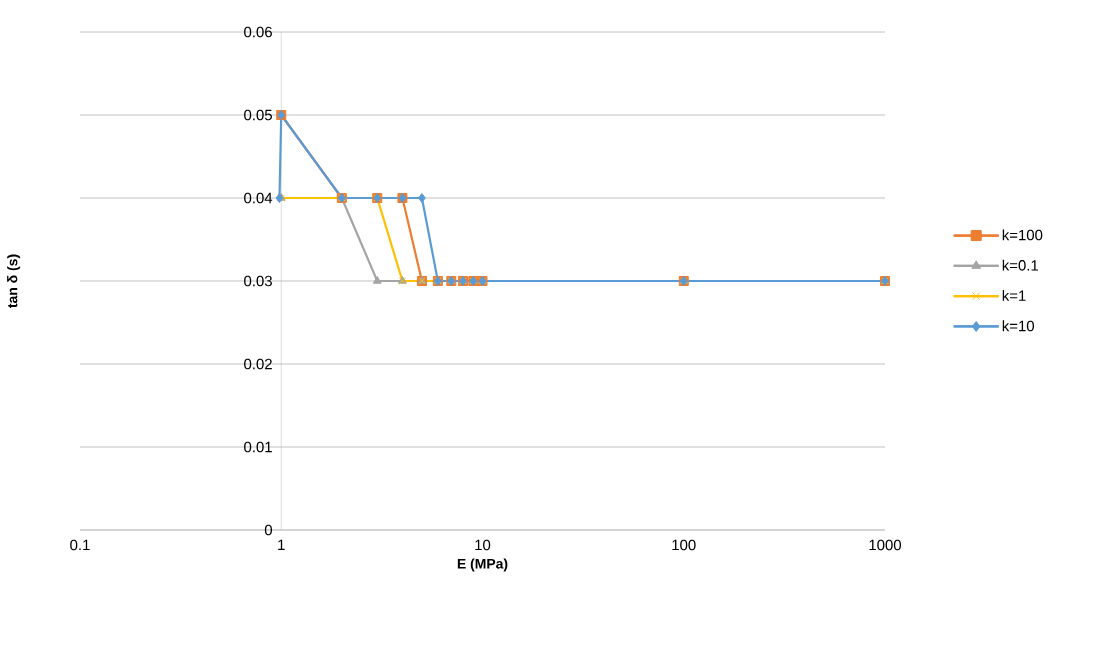  What do you see at coordinates (258, 281) in the screenshot?
I see `y-tick-label: 0.03` at bounding box center [258, 281].